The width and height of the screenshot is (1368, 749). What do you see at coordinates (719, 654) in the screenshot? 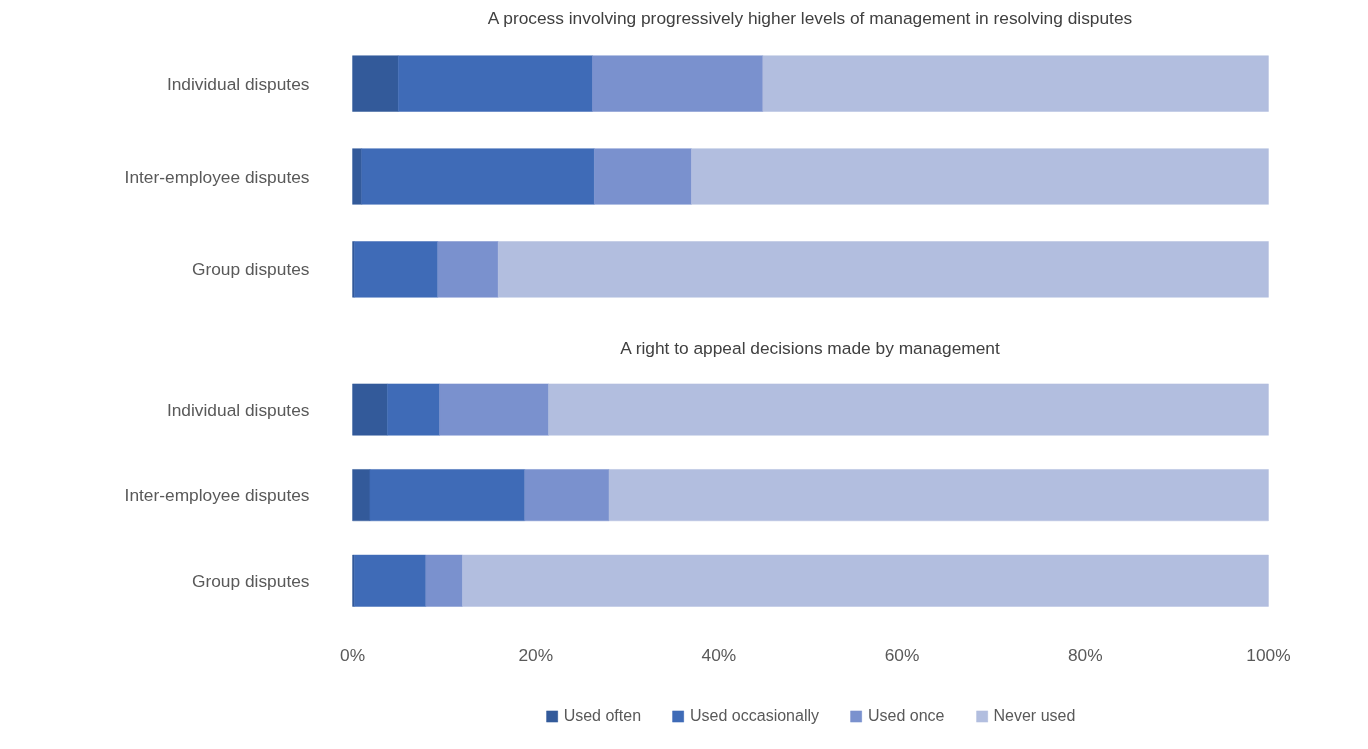
I see `x-tick-label: 40%` at bounding box center [719, 654].